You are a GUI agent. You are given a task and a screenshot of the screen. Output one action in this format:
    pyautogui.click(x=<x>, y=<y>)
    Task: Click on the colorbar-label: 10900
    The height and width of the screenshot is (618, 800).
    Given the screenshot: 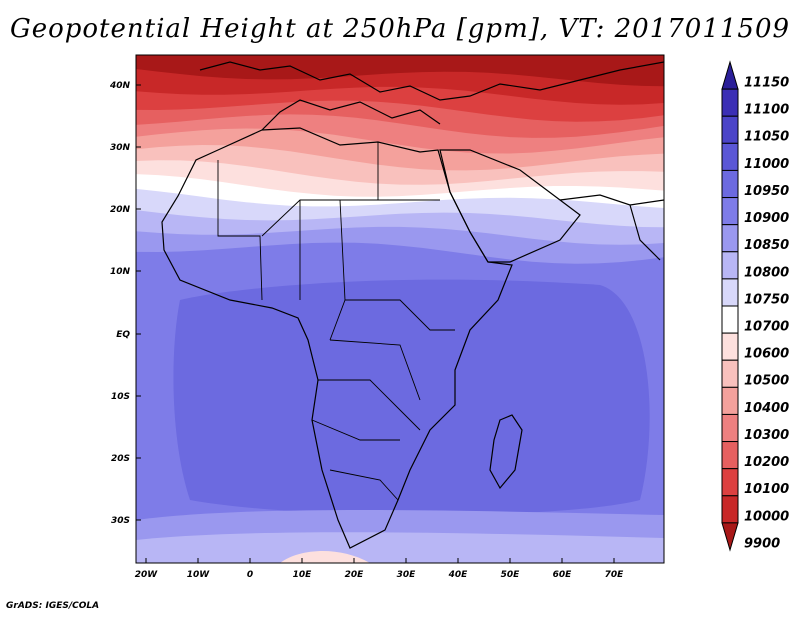 What is the action you would take?
    pyautogui.click(x=766, y=218)
    